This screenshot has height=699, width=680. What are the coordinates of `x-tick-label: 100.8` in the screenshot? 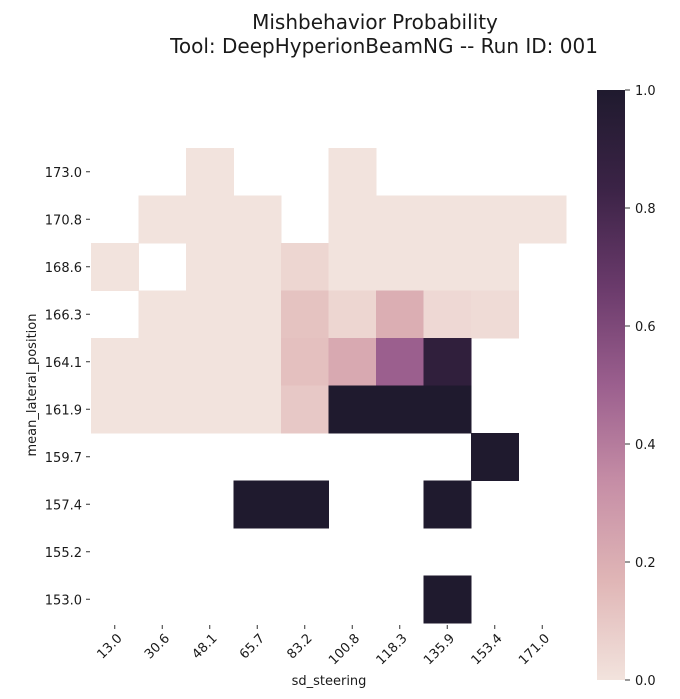 It's located at (344, 649).